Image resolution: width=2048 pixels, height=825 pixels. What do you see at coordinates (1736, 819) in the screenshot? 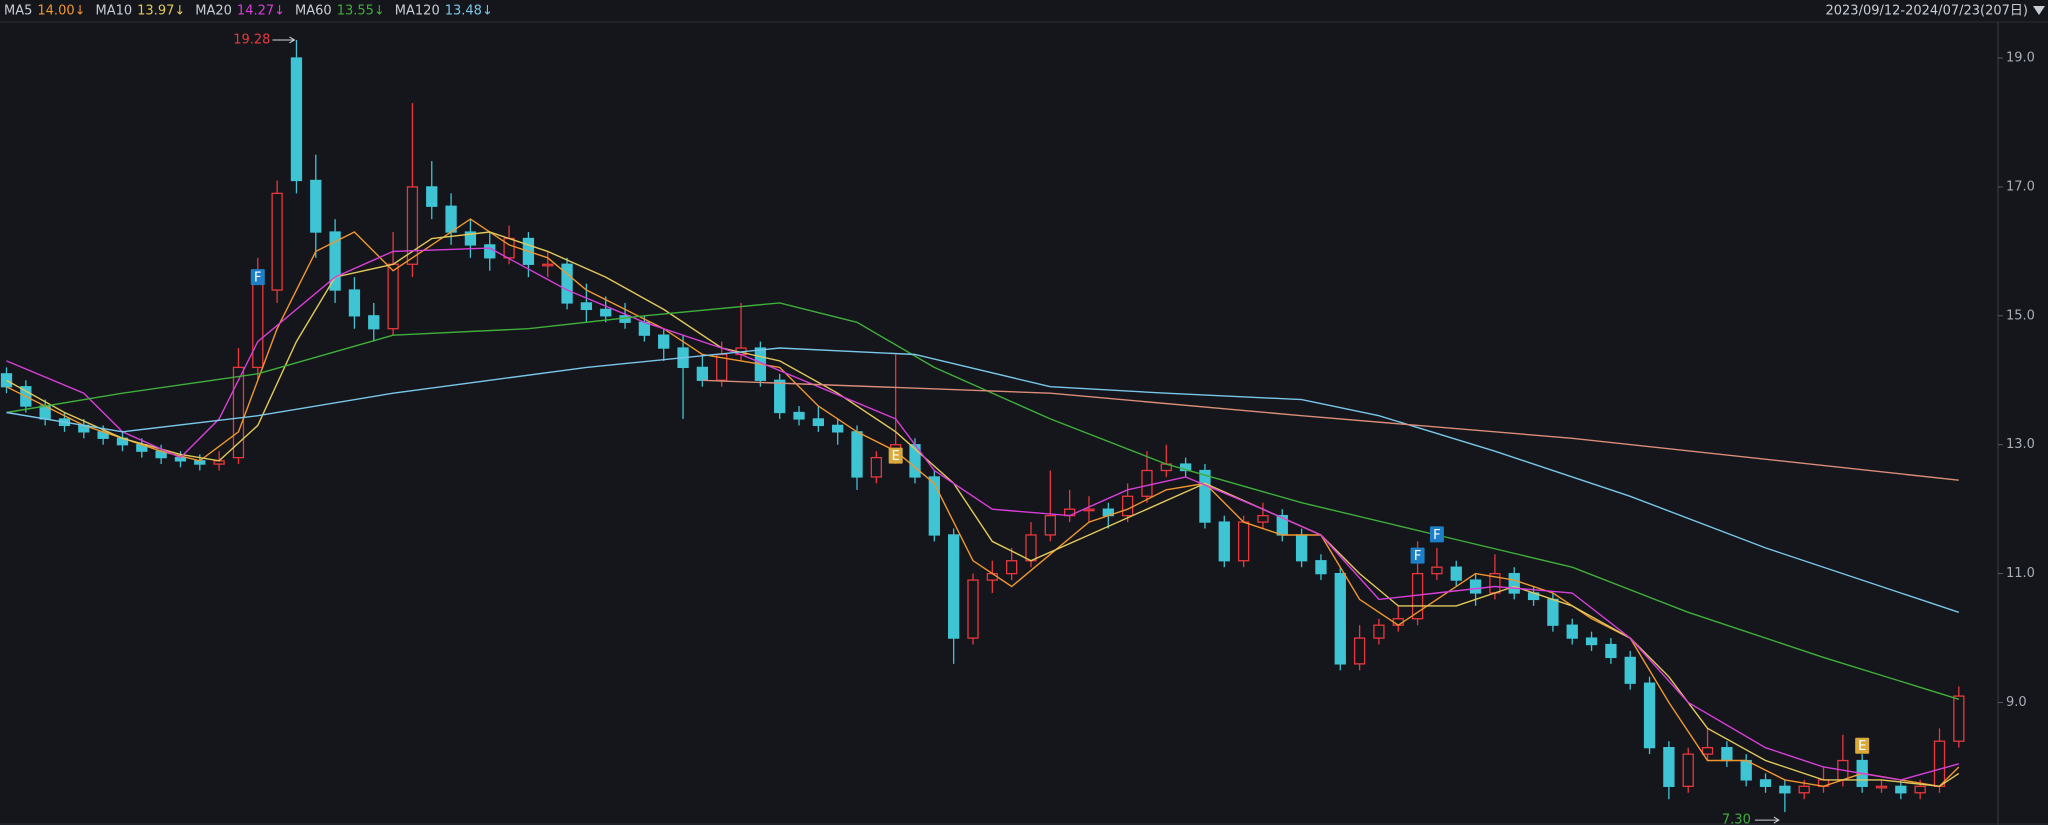
I see `low-label: 7.30` at bounding box center [1736, 819].